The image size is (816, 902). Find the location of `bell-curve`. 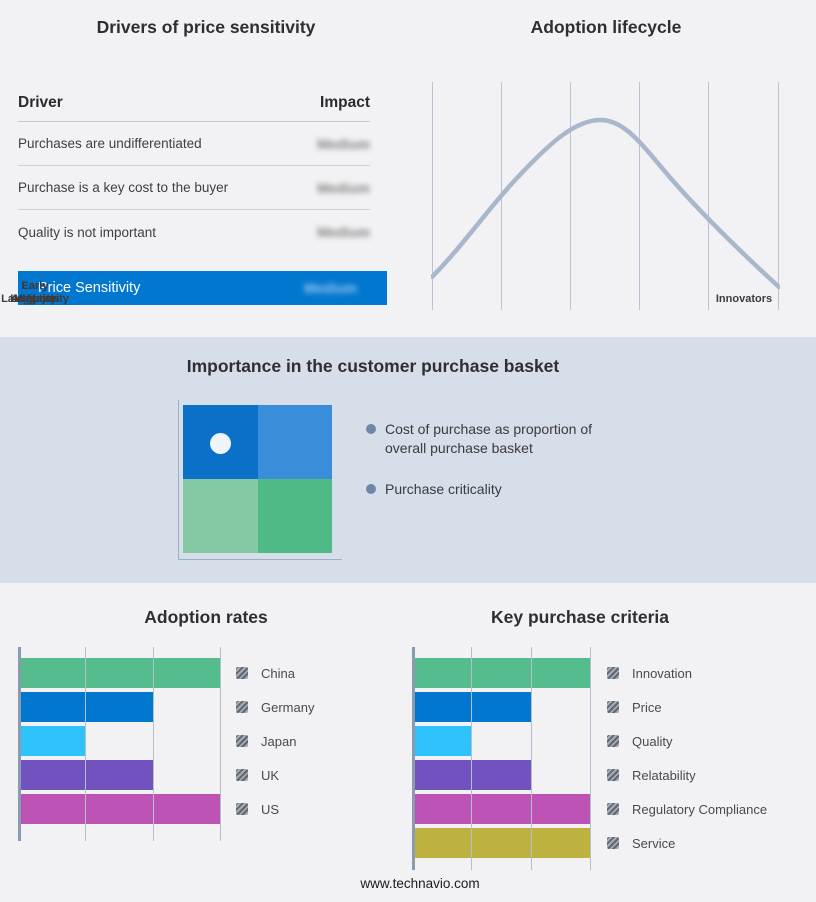

bell-curve is located at coordinates (605, 203).